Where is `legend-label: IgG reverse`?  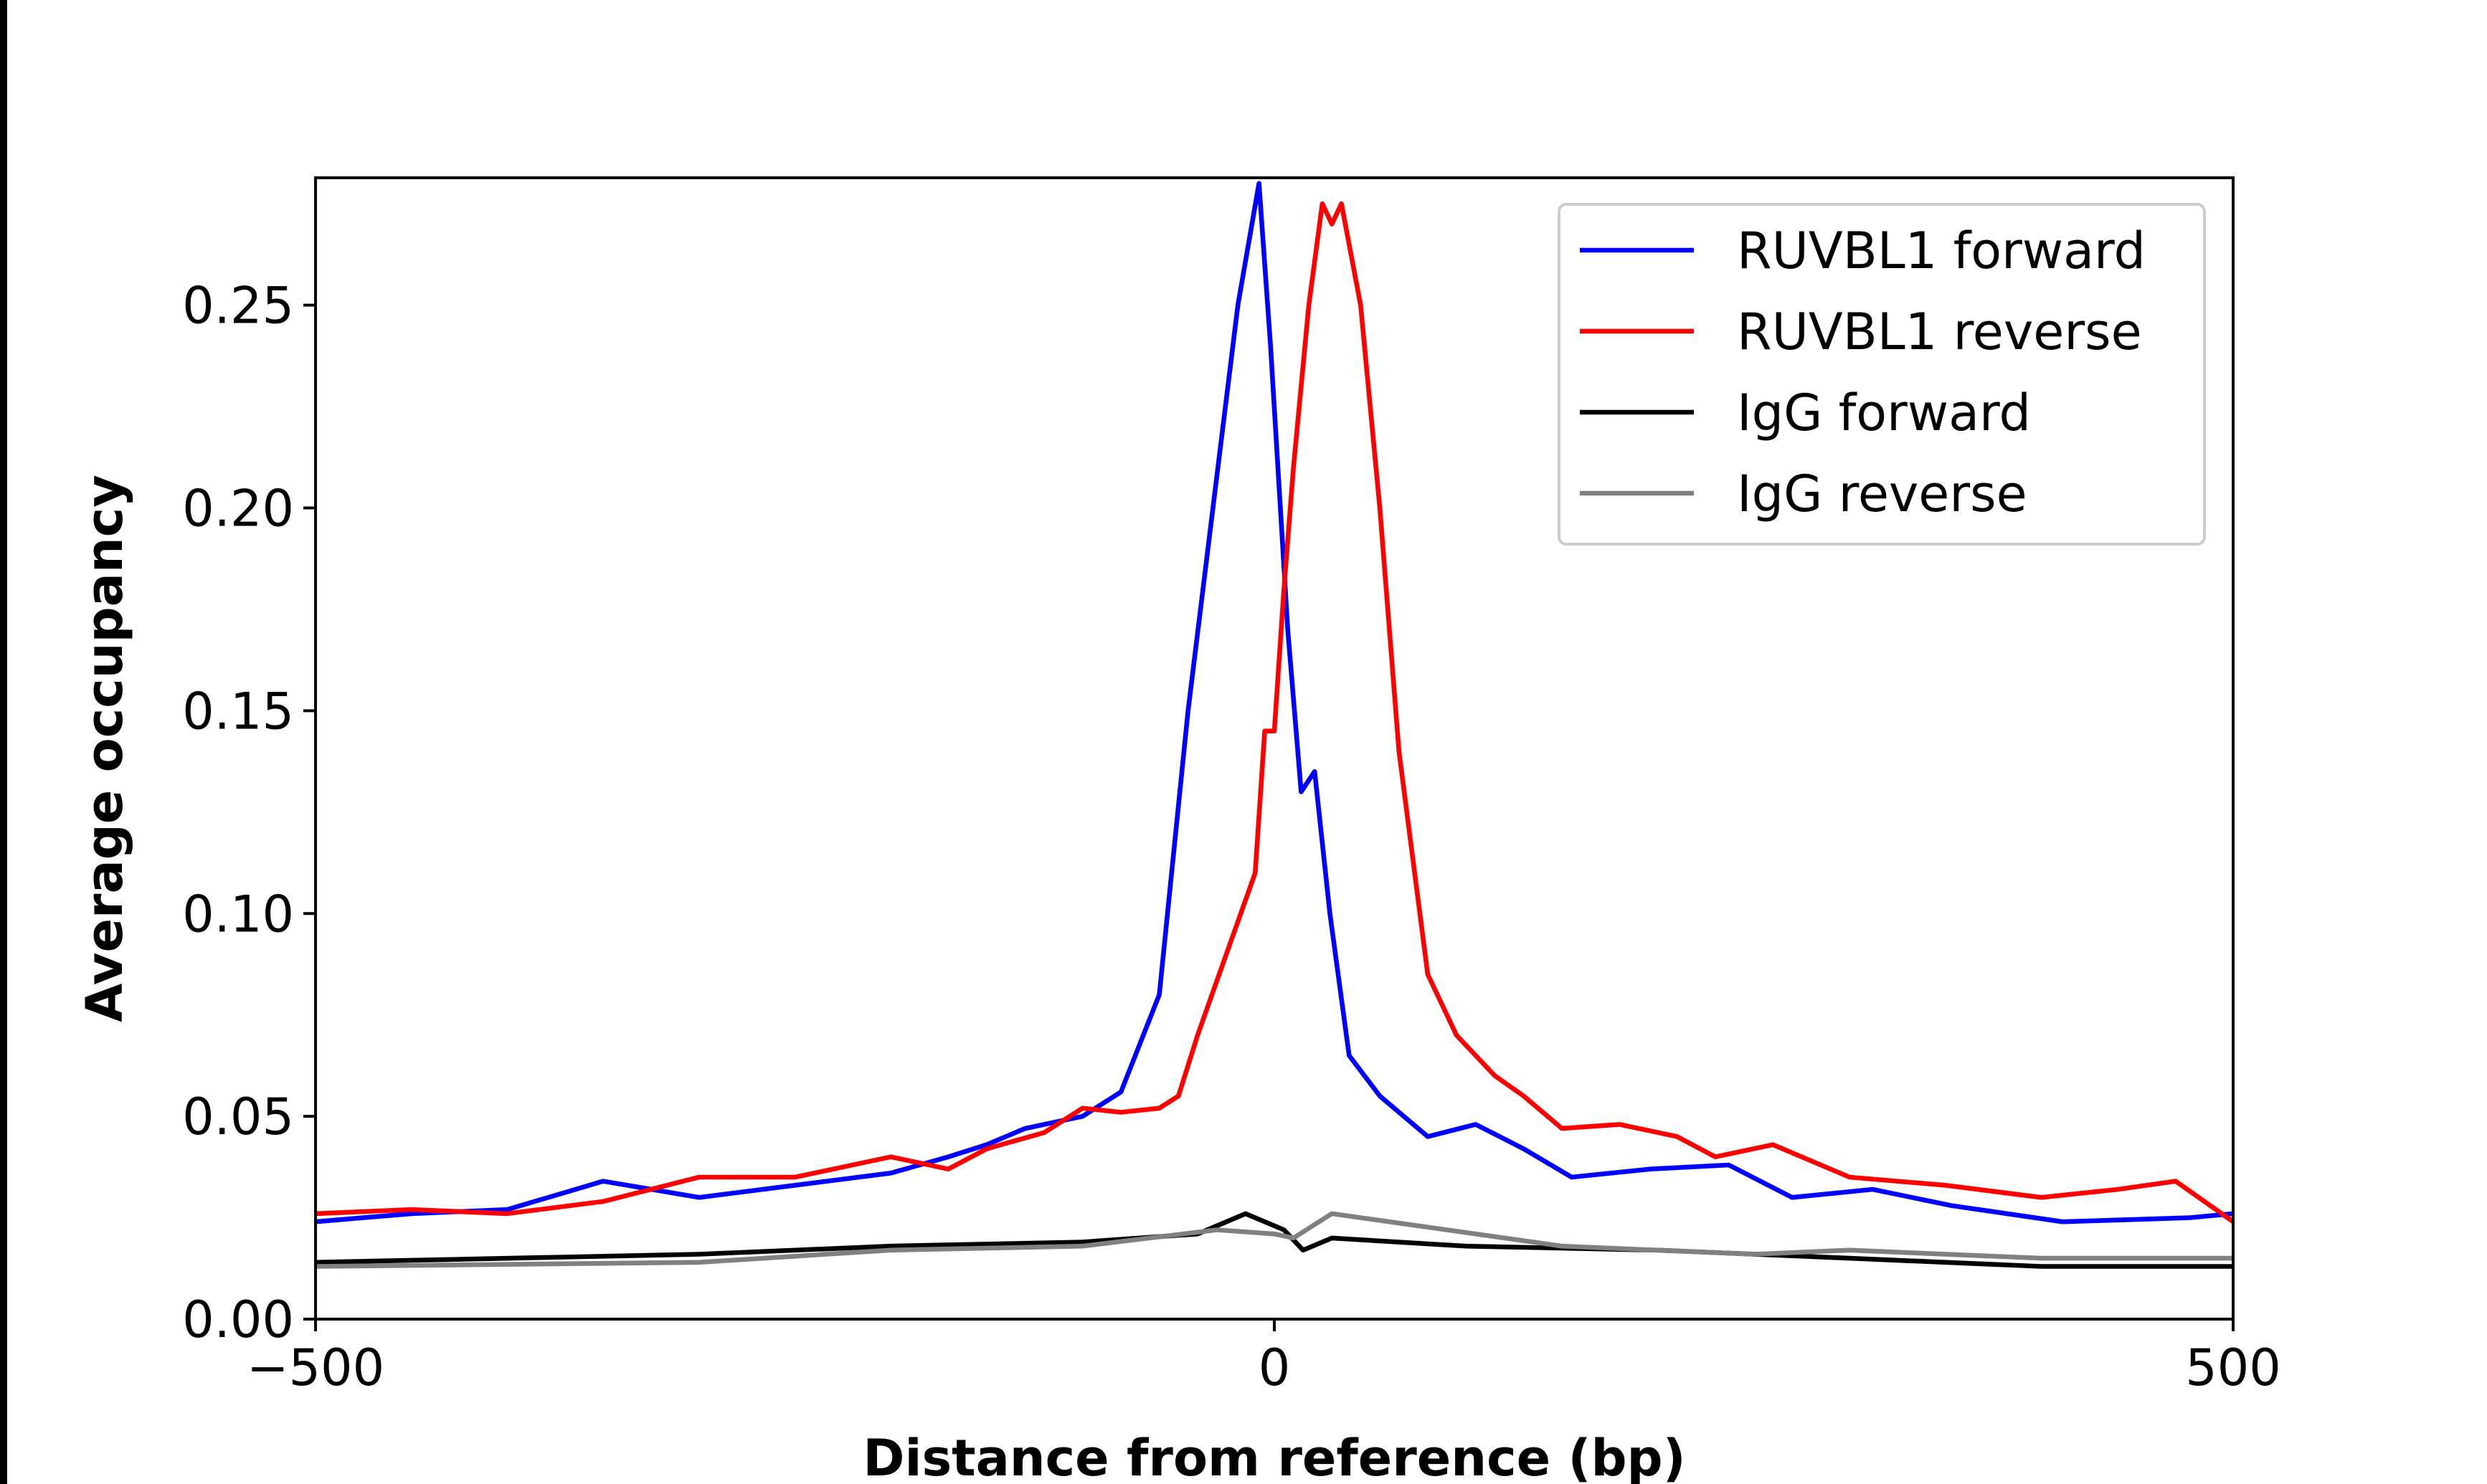
legend-label: IgG reverse is located at coordinates (1882, 494).